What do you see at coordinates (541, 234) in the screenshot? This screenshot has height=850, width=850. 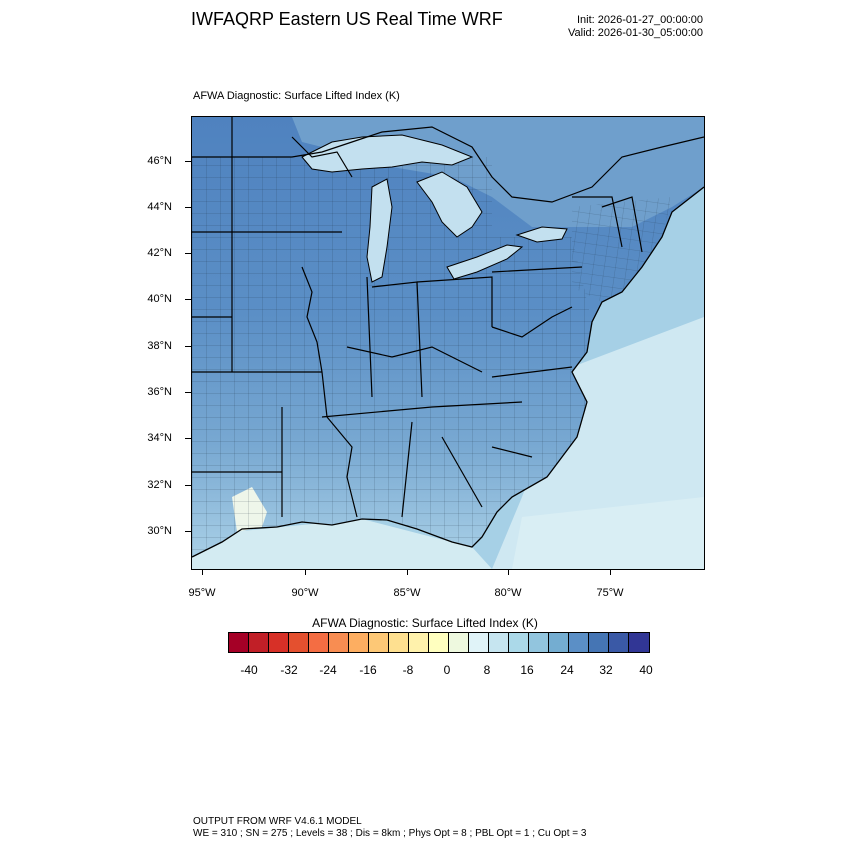 I see `lake-ontario` at bounding box center [541, 234].